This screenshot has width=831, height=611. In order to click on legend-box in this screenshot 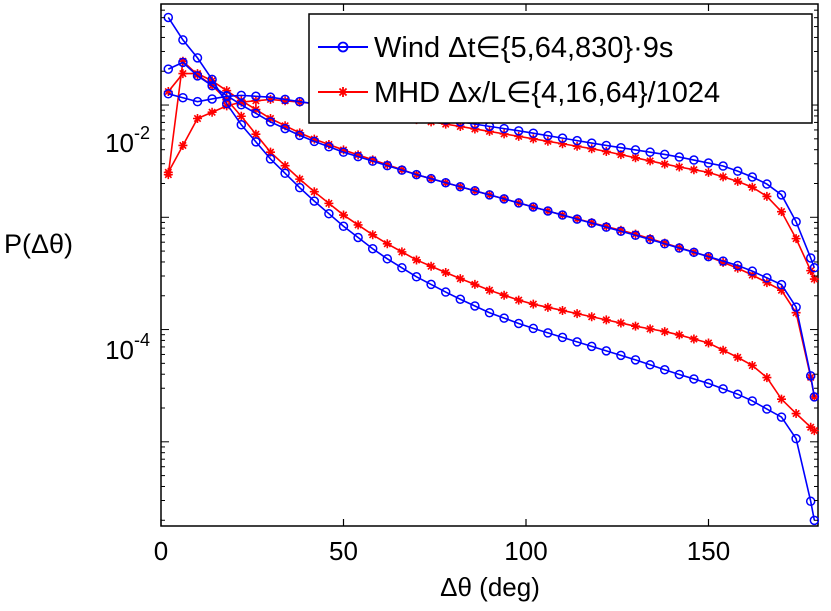, I will do `click(560, 68)`.